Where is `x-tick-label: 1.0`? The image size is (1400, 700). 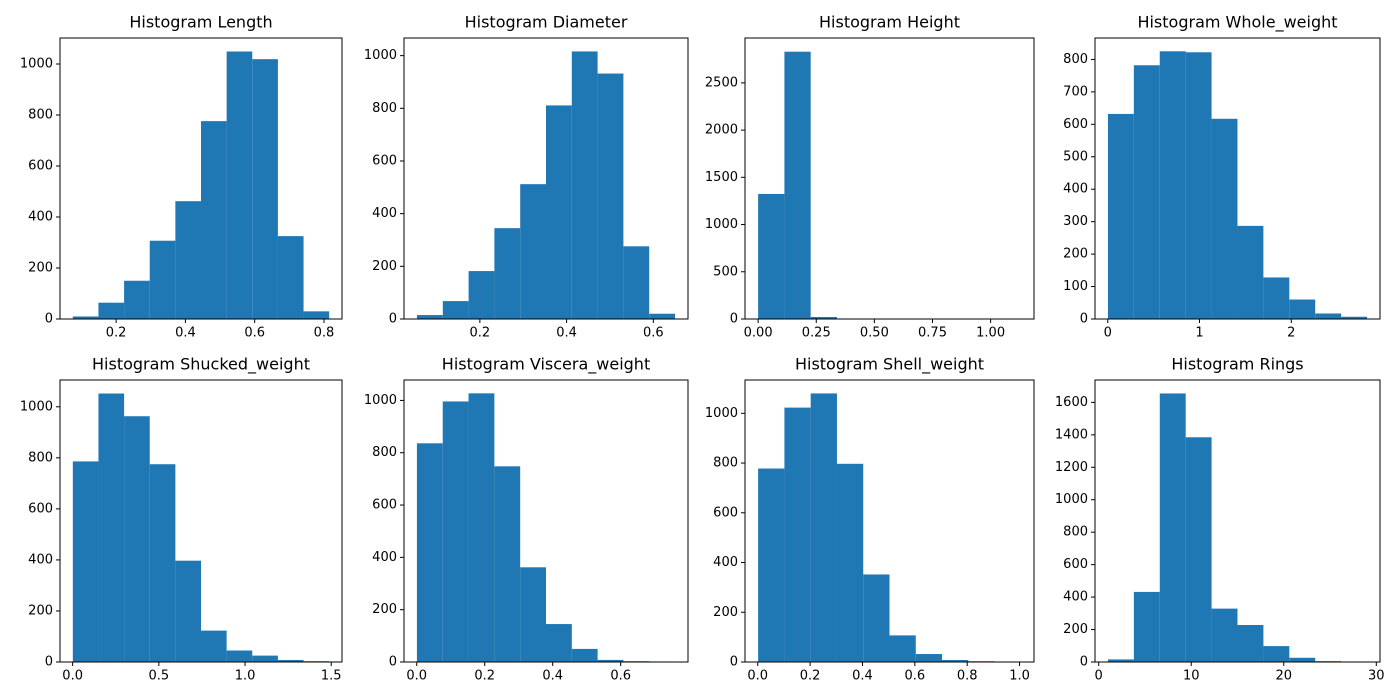
x-tick-label: 1.0 is located at coordinates (245, 676).